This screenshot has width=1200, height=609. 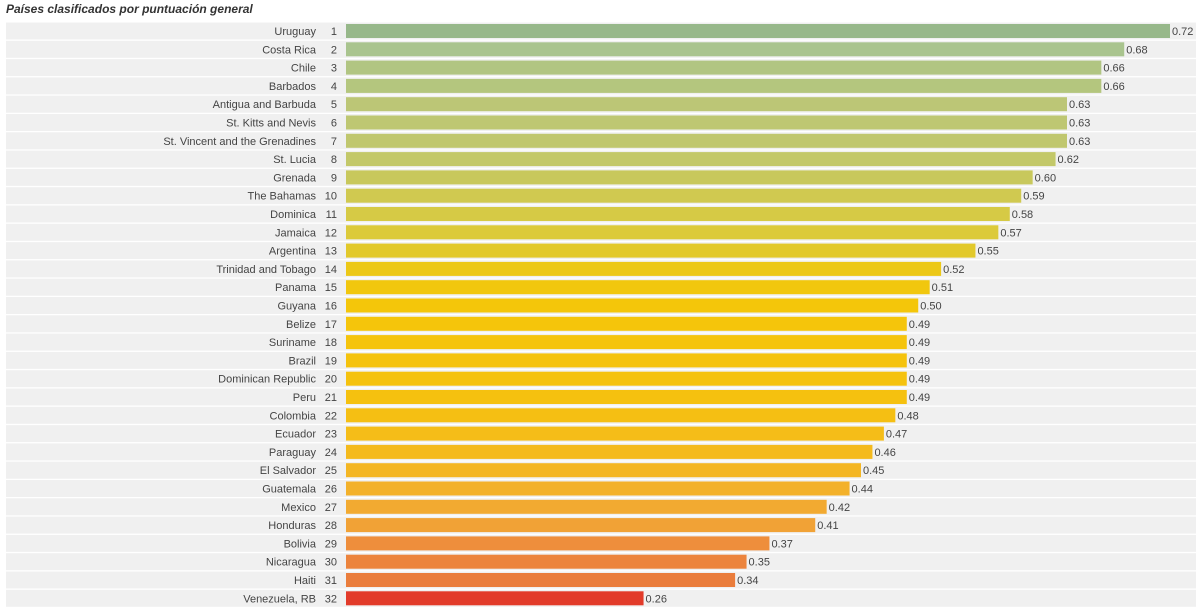 What do you see at coordinates (289, 50) in the screenshot?
I see `country-label: Costa Rica` at bounding box center [289, 50].